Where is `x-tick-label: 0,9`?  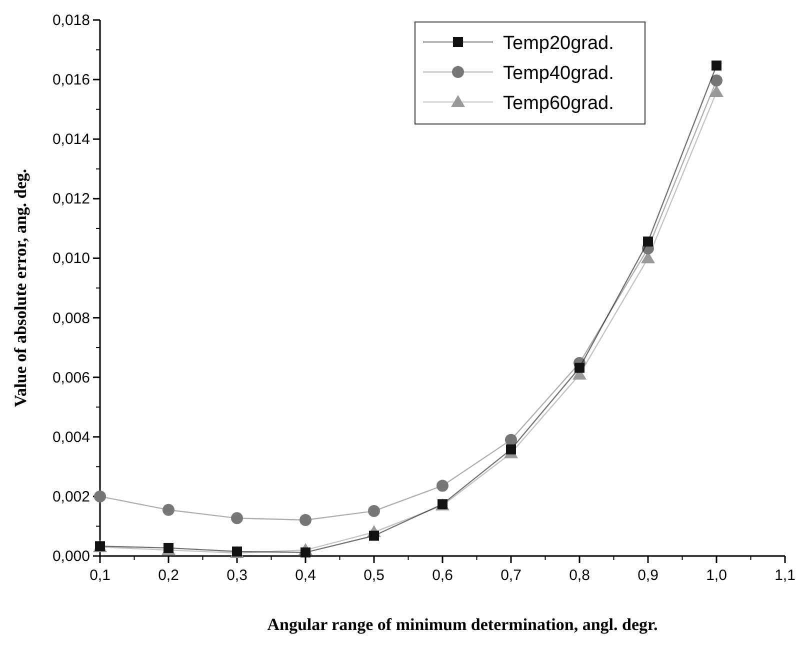 x-tick-label: 0,9 is located at coordinates (648, 575).